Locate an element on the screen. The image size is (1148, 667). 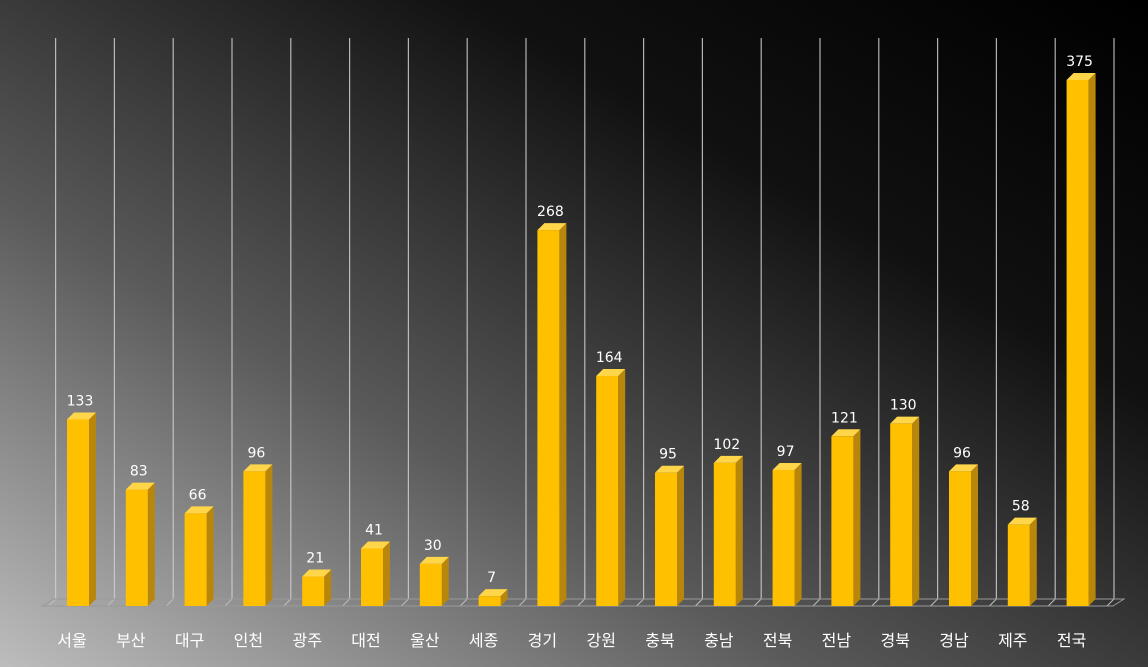
value-label: 7 is located at coordinates (491, 578).